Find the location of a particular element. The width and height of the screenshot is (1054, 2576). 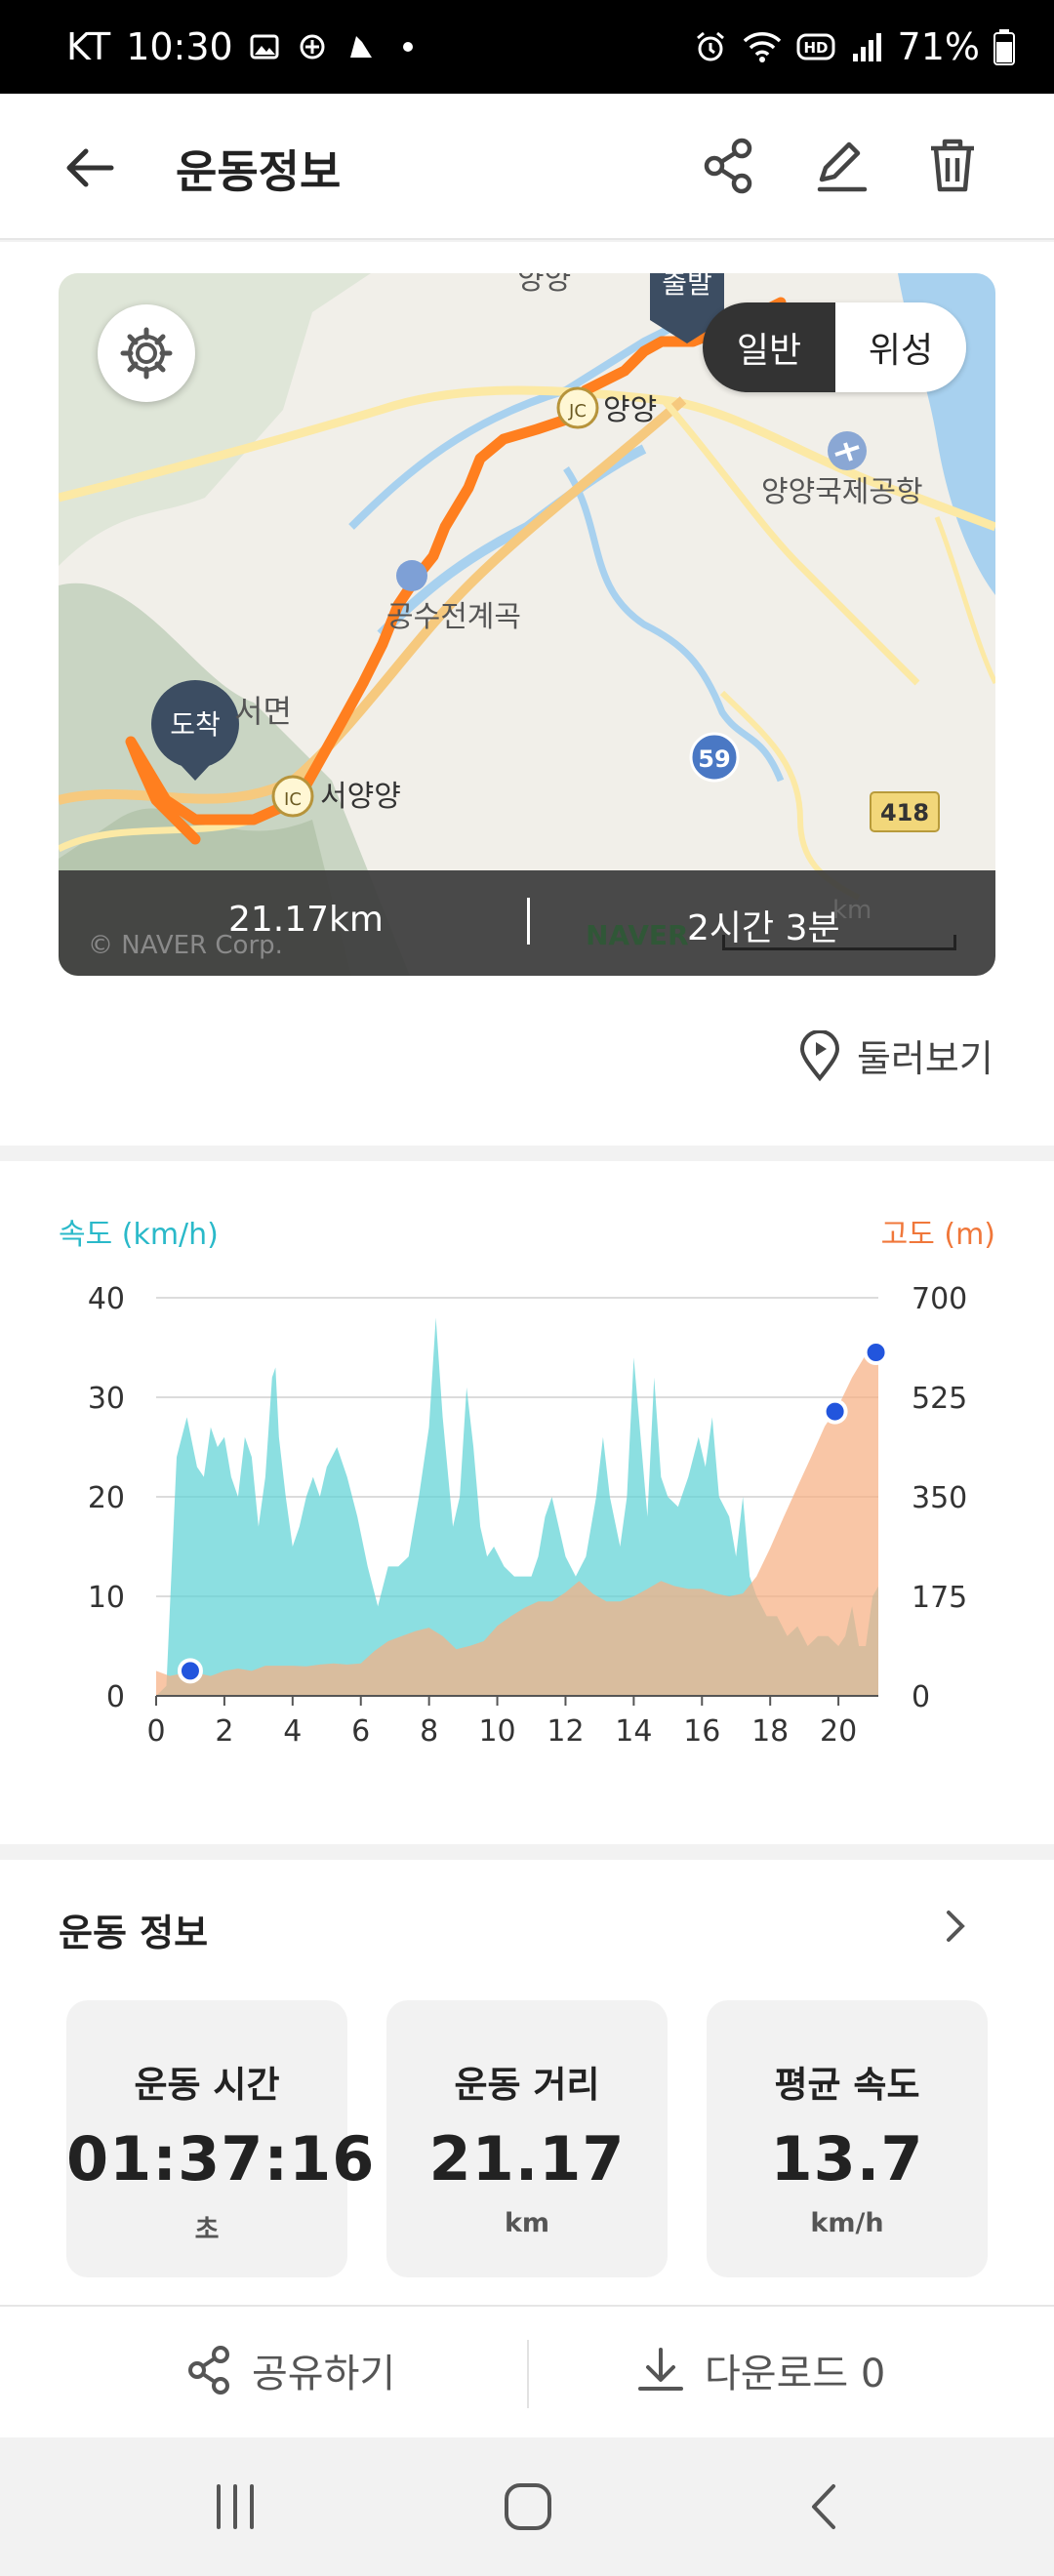

page-title: 운동정보 is located at coordinates (259, 171).